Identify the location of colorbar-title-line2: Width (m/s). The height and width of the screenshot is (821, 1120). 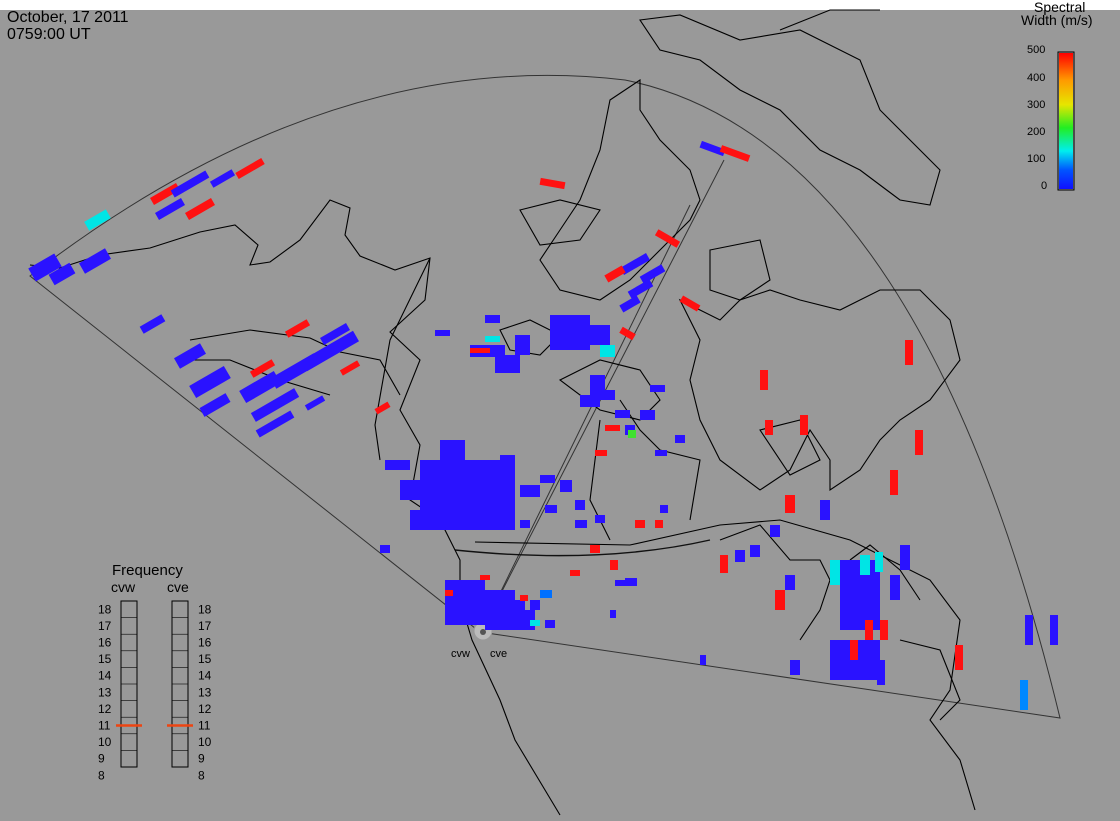
(1057, 20).